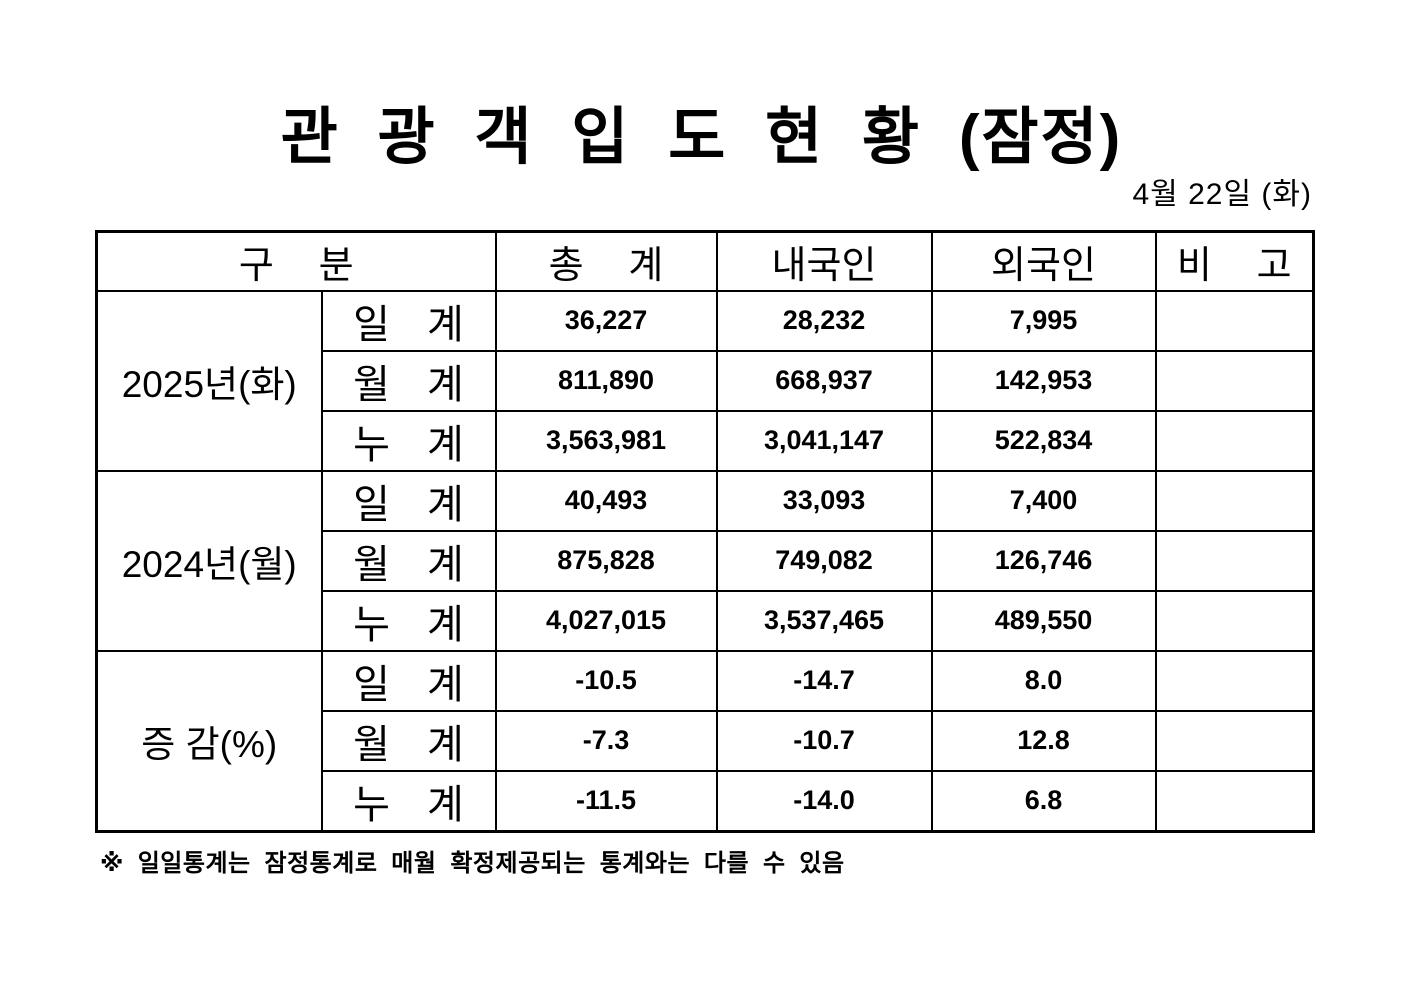  I want to click on cell-domestic: 749,082, so click(824, 560).